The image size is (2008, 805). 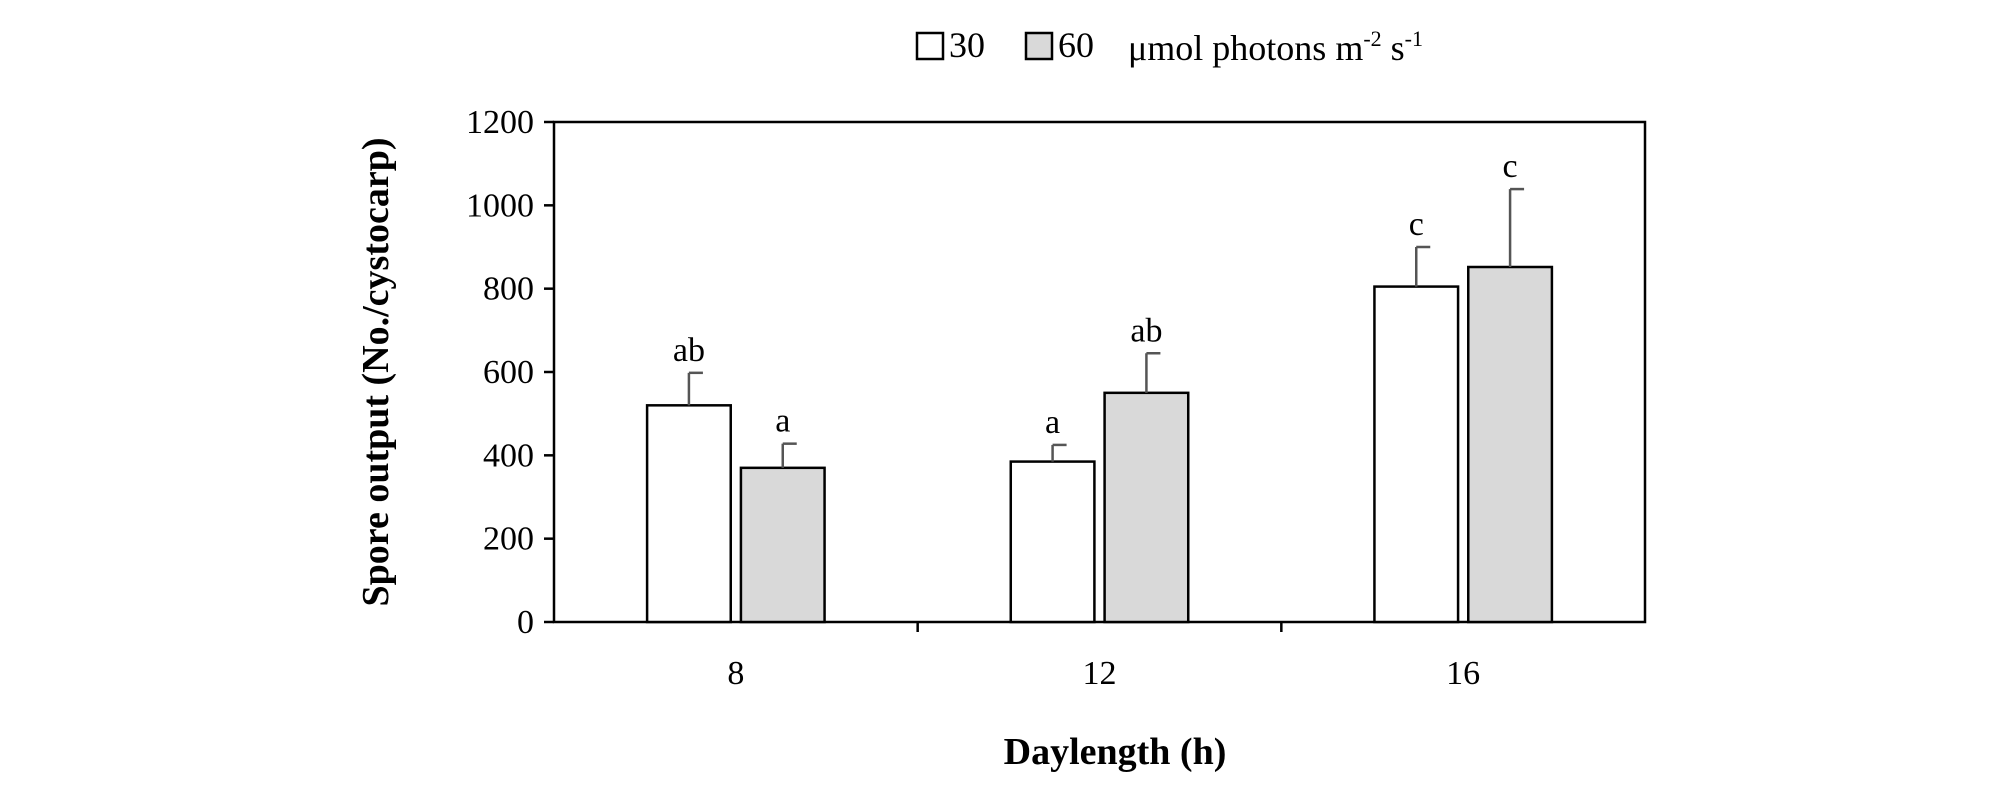 What do you see at coordinates (525, 622) in the screenshot?
I see `y-tick-label: 0` at bounding box center [525, 622].